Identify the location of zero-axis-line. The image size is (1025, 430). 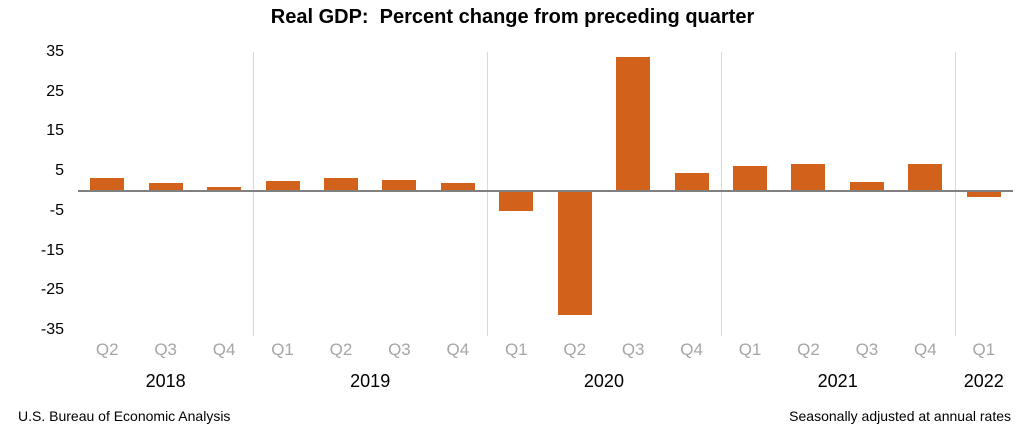
(545, 191).